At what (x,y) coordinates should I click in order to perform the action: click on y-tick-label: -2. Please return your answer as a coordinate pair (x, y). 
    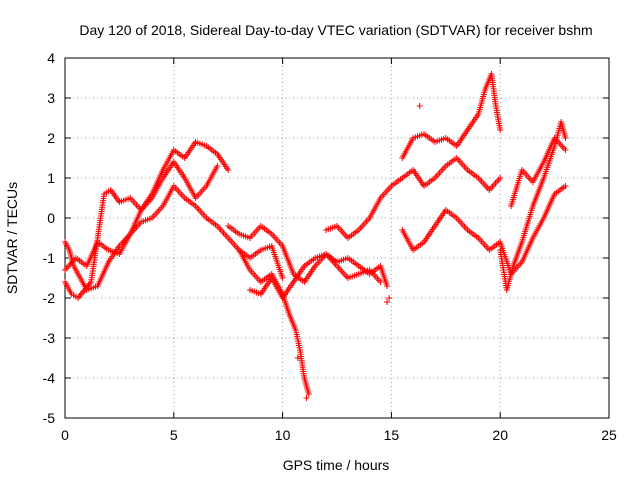
    Looking at the image, I should click on (49, 298).